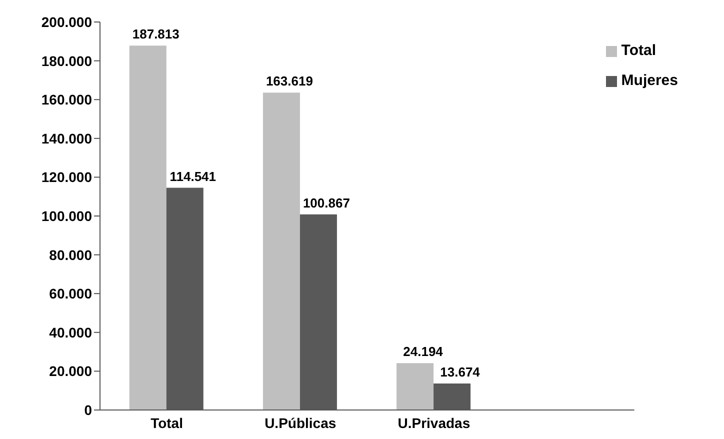  What do you see at coordinates (66, 177) in the screenshot?
I see `y-tick-label: 120.000` at bounding box center [66, 177].